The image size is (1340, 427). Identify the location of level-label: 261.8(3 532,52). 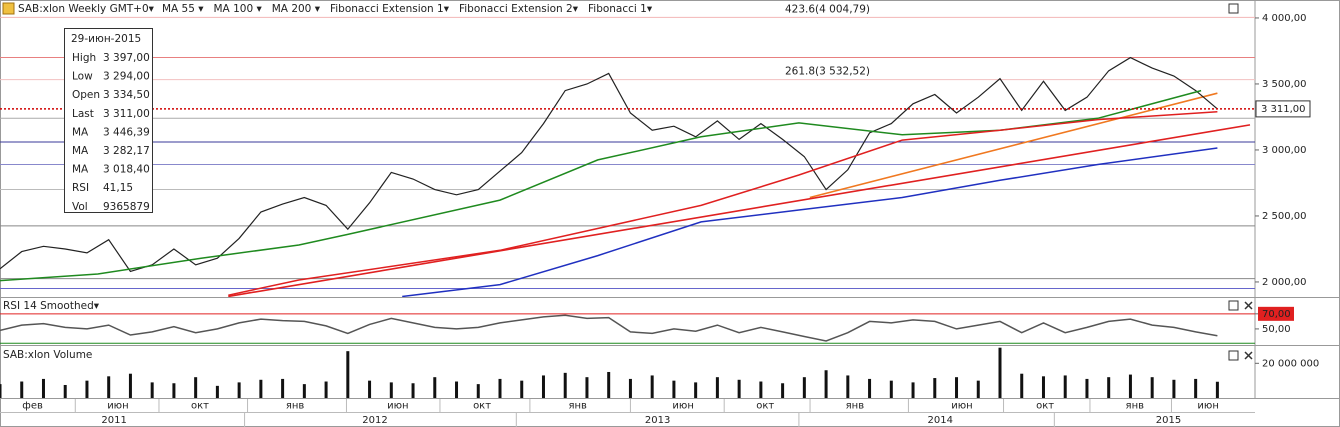
(827, 72).